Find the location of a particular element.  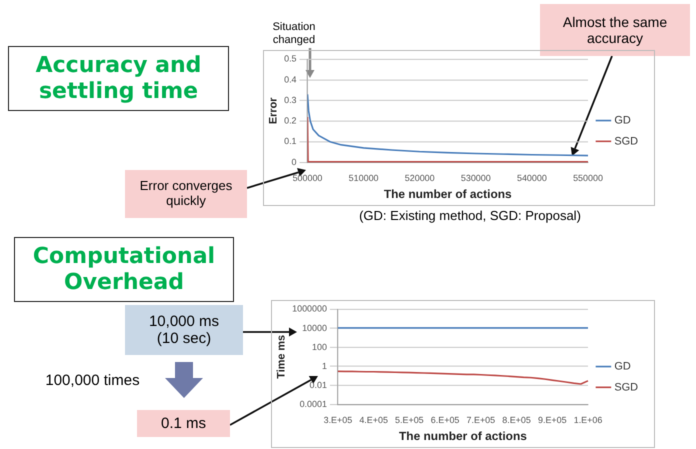

text: (GD: Existing method, SGD: Proposal) is located at coordinates (470, 216).